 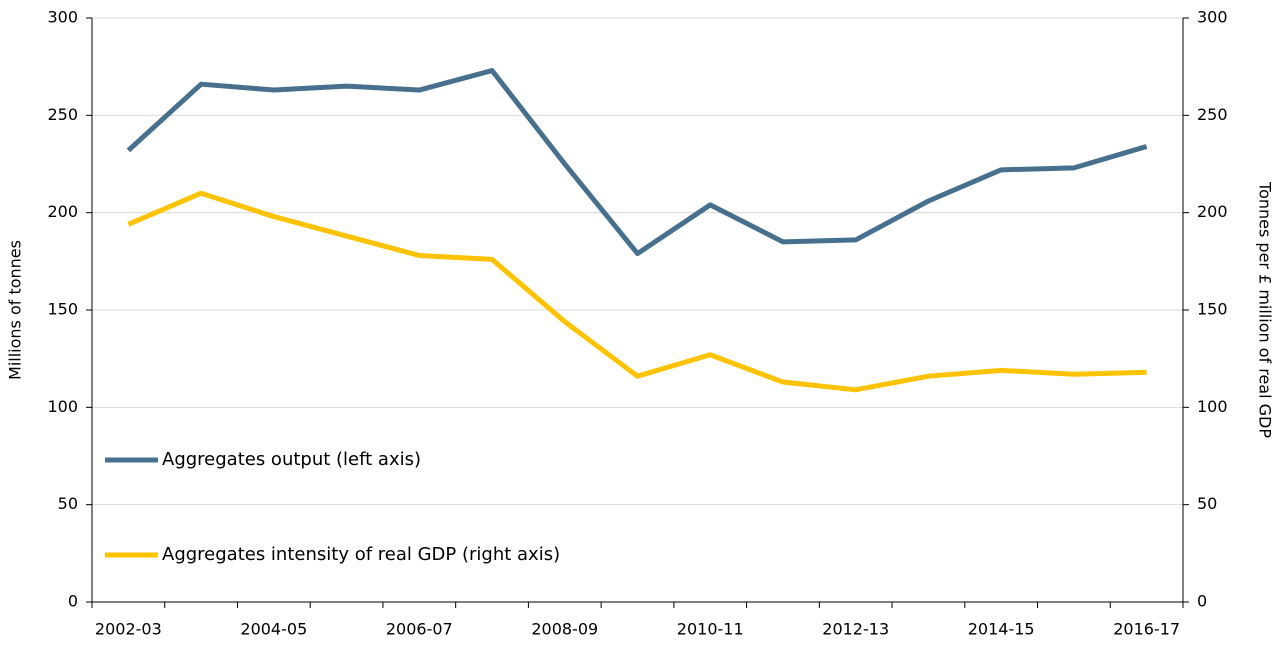 I want to click on y2-tick-label: 0, so click(x=1202, y=601).